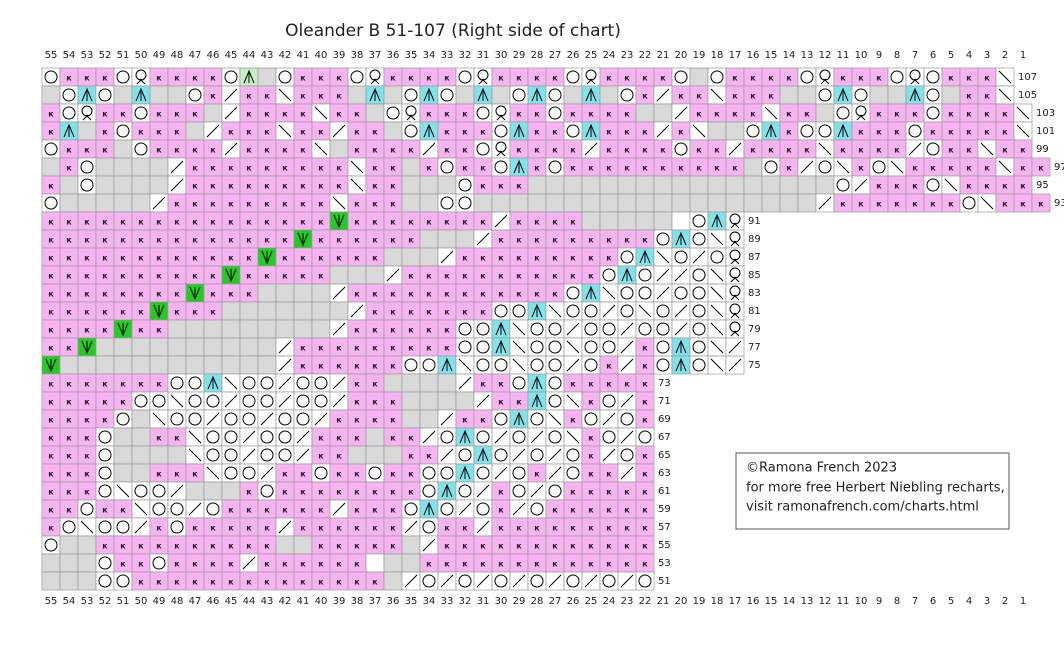  What do you see at coordinates (141, 601) in the screenshot?
I see `column-number: 50` at bounding box center [141, 601].